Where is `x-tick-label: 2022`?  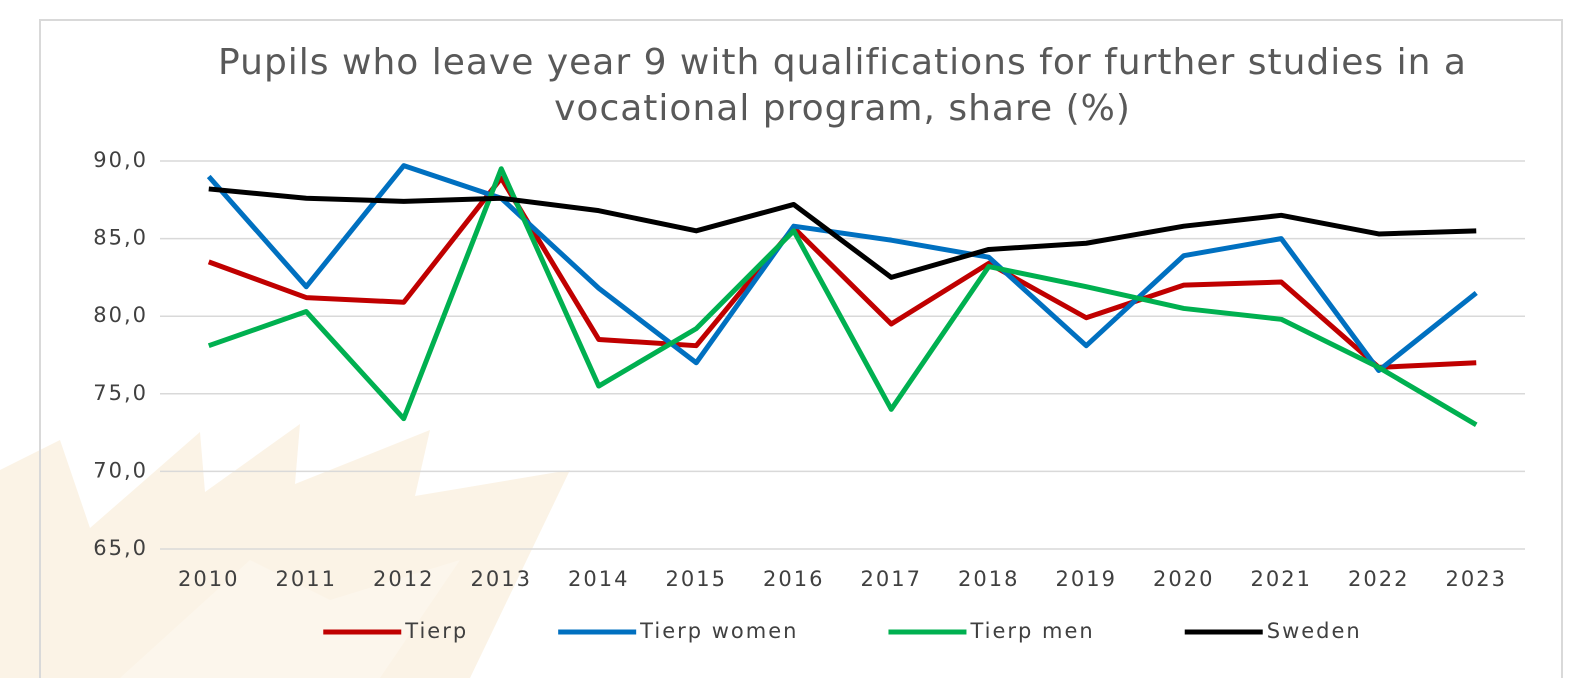 x-tick-label: 2022 is located at coordinates (1378, 579).